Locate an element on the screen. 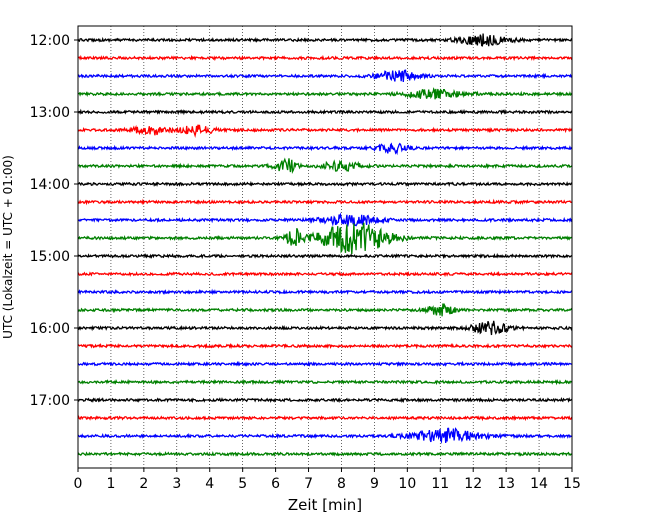  y-axis-label: UTC (Lokalzeit = UTC + 01:00) is located at coordinates (8, 247).